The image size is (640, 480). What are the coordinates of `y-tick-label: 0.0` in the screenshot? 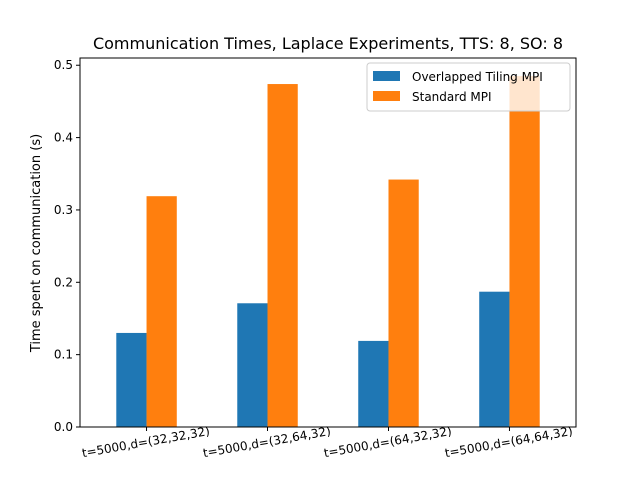 It's located at (63, 427).